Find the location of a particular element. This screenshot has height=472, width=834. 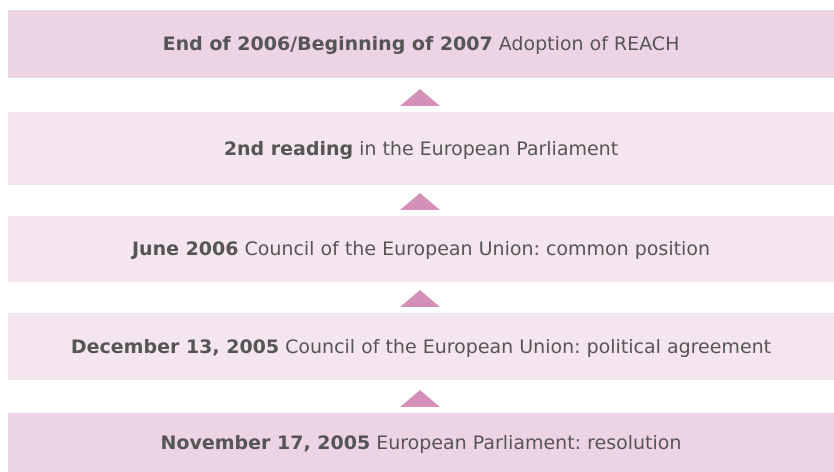

step-date: 2nd reading is located at coordinates (288, 148).